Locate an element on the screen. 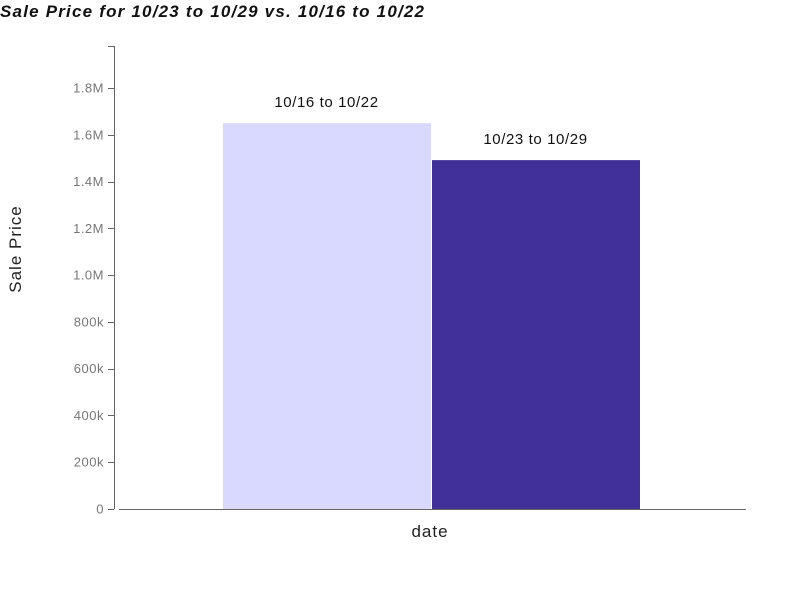 This screenshot has width=800, height=600. y-tick-label: 1.6M is located at coordinates (88, 134).